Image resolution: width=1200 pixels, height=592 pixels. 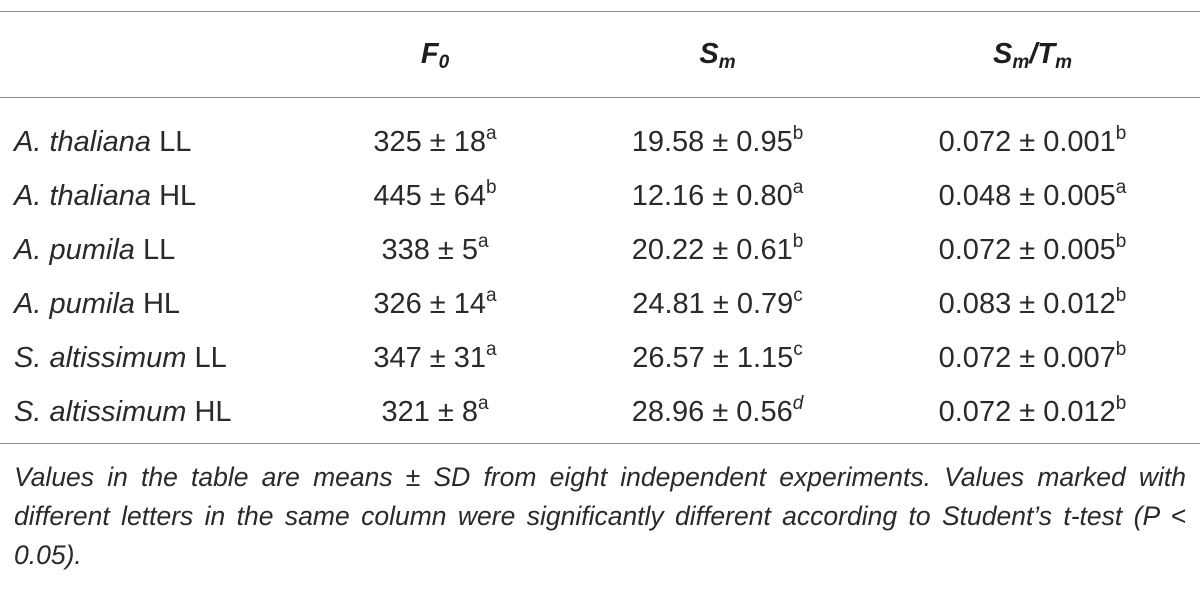 What do you see at coordinates (600, 443) in the screenshot?
I see `table-bottom-rule` at bounding box center [600, 443].